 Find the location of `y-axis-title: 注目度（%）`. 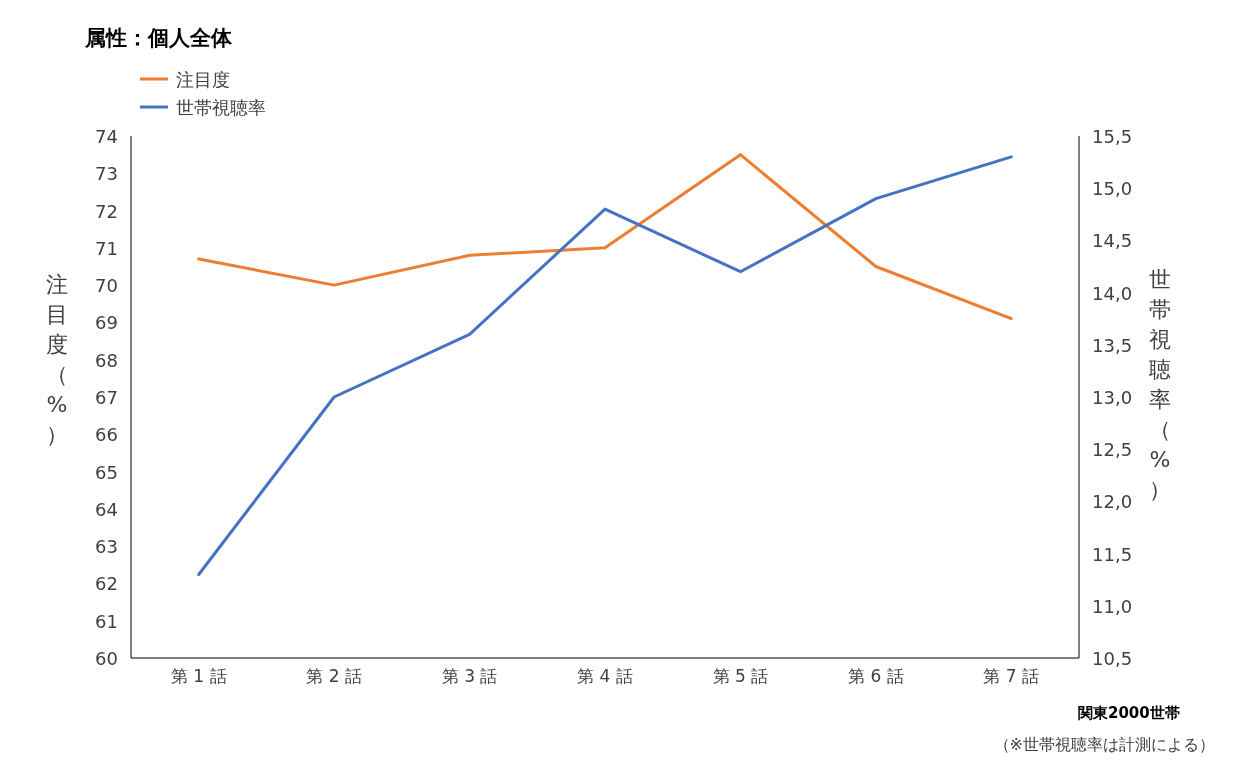

y-axis-title: 注目度（%） is located at coordinates (57, 359).